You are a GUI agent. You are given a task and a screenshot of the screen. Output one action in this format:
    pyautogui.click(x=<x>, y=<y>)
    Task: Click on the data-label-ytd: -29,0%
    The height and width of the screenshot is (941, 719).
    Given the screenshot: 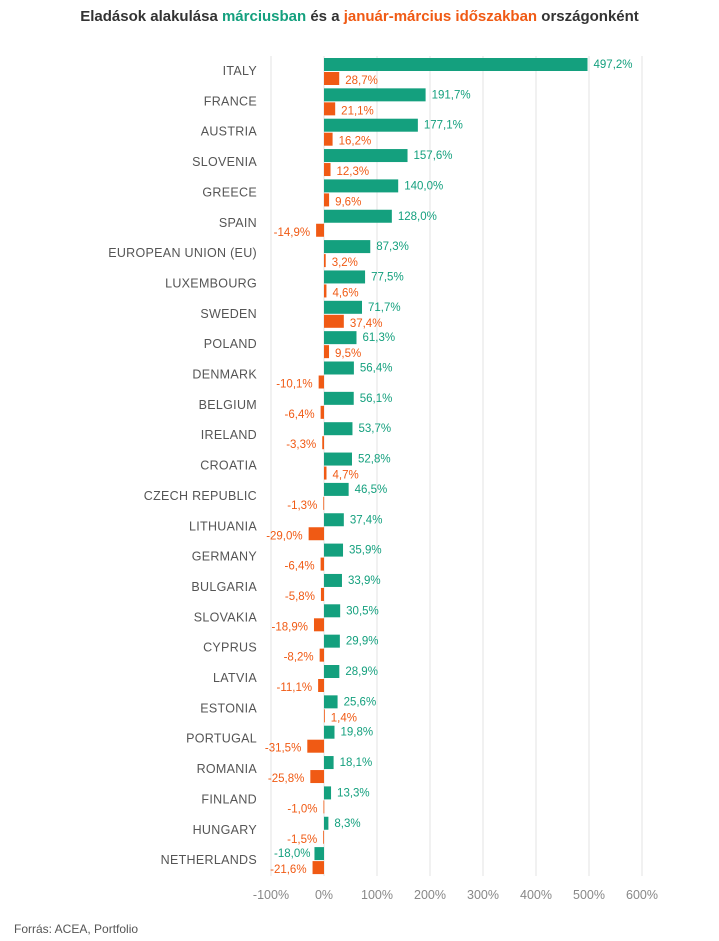 What is the action you would take?
    pyautogui.click(x=284, y=536)
    